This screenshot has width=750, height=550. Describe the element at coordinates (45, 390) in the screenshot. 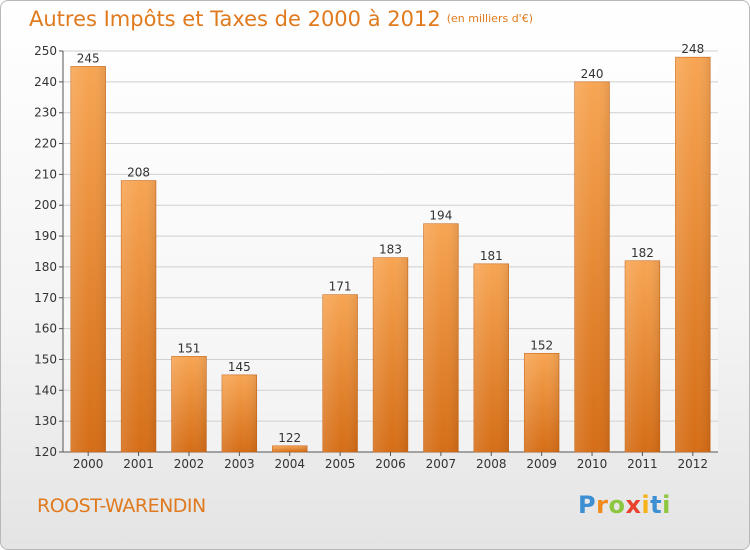

I see `y-tick-label: 140` at that location.